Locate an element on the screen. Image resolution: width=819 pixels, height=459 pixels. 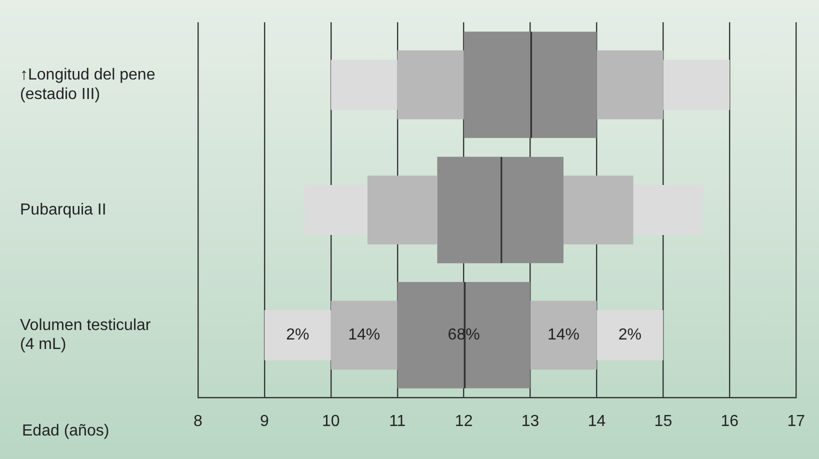
x-tick-label: 14 is located at coordinates (597, 421).